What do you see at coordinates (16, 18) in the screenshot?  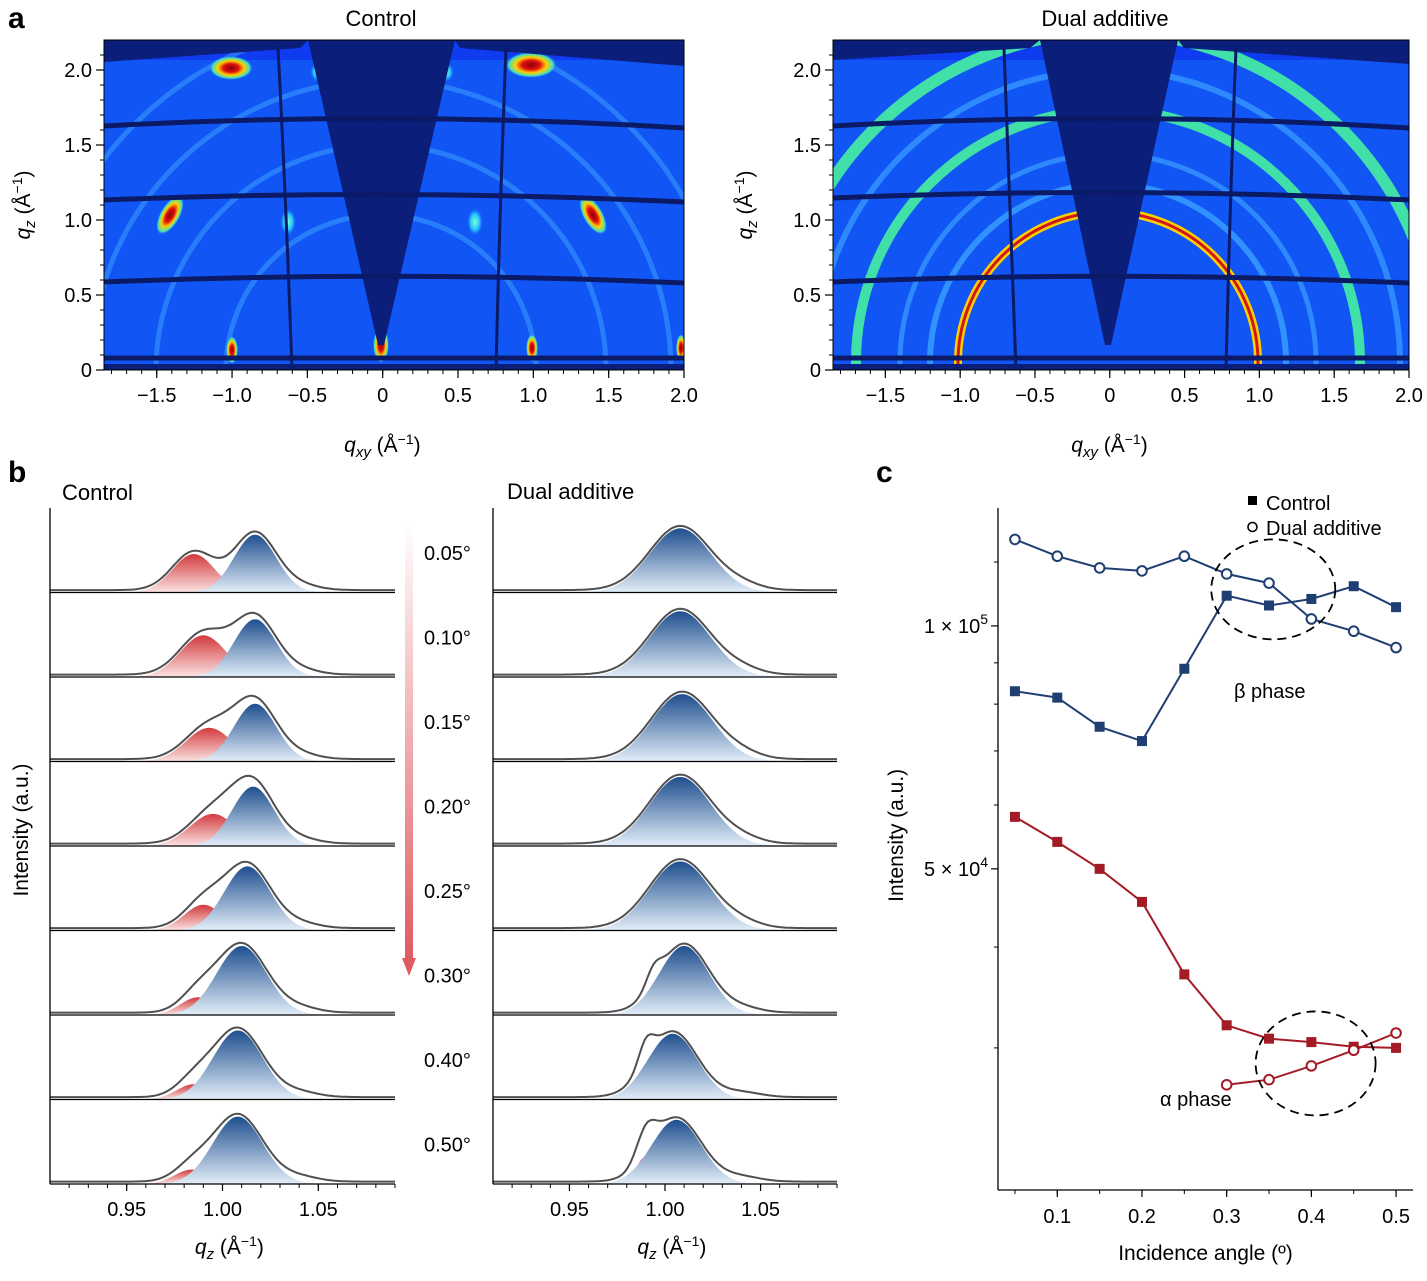 I see `panel-a-letter: a` at bounding box center [16, 18].